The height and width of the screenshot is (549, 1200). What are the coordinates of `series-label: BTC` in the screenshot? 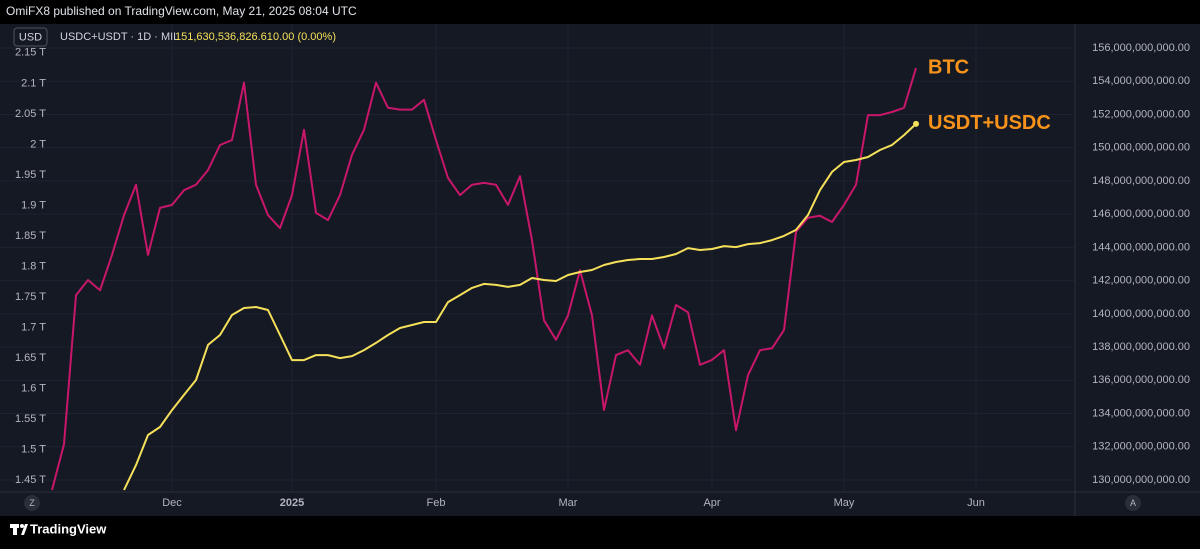 It's located at (948, 67).